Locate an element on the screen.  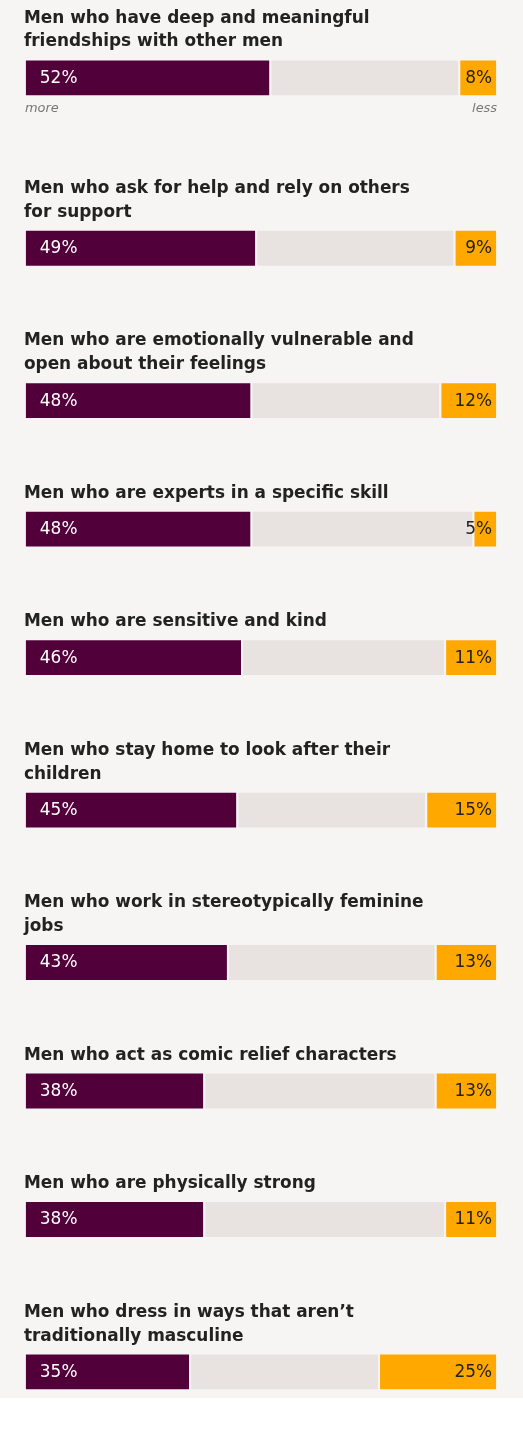
data-label: 43% is located at coordinates (58, 961).